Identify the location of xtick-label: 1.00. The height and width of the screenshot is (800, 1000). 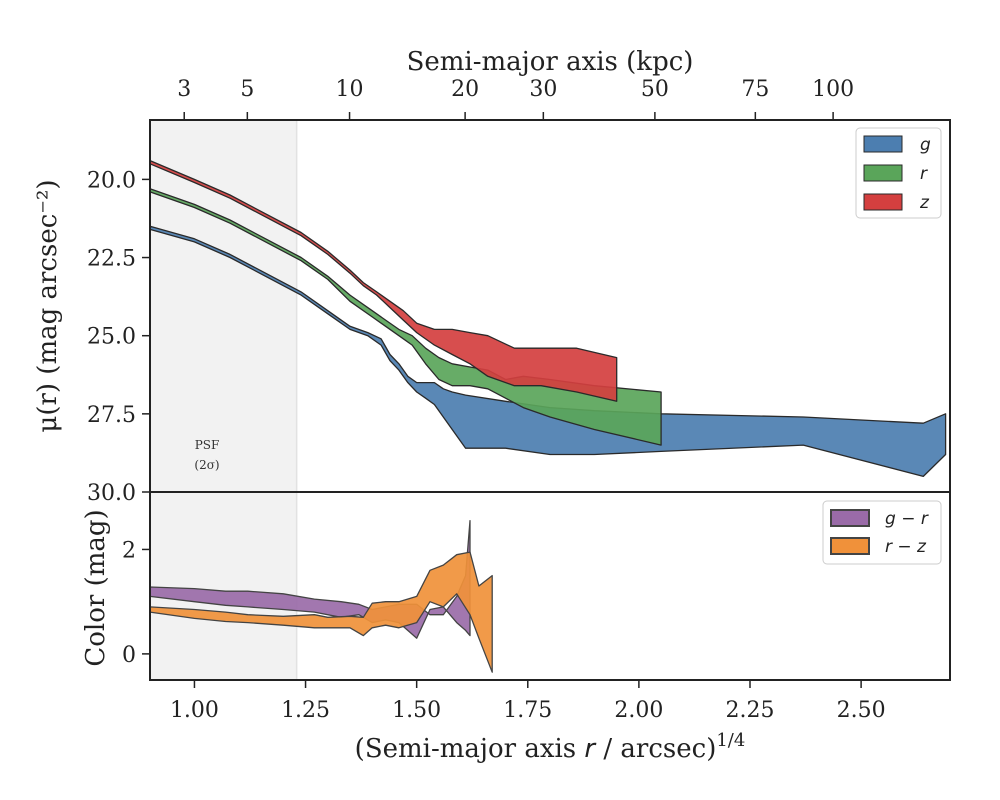
(194, 710).